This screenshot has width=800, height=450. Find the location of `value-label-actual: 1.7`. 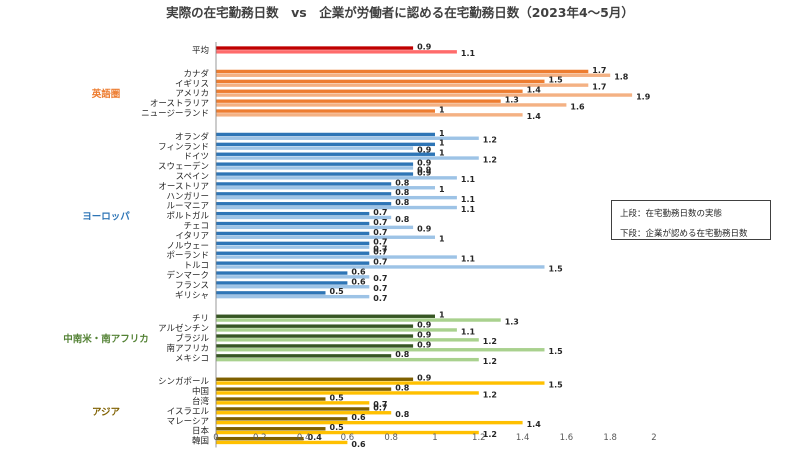

value-label-actual: 1.7 is located at coordinates (599, 70).